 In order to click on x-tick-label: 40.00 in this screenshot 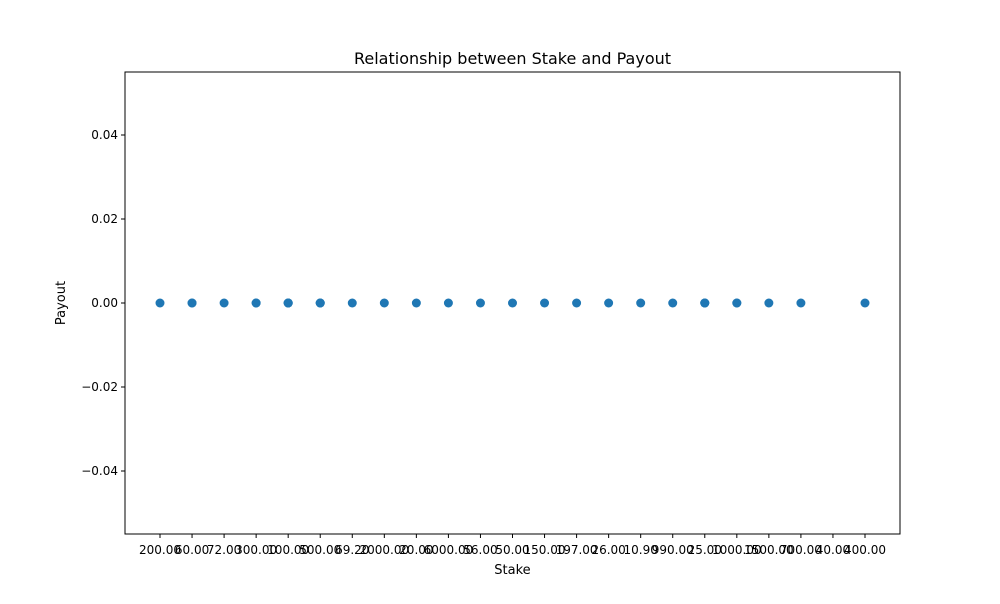, I will do `click(833, 550)`.